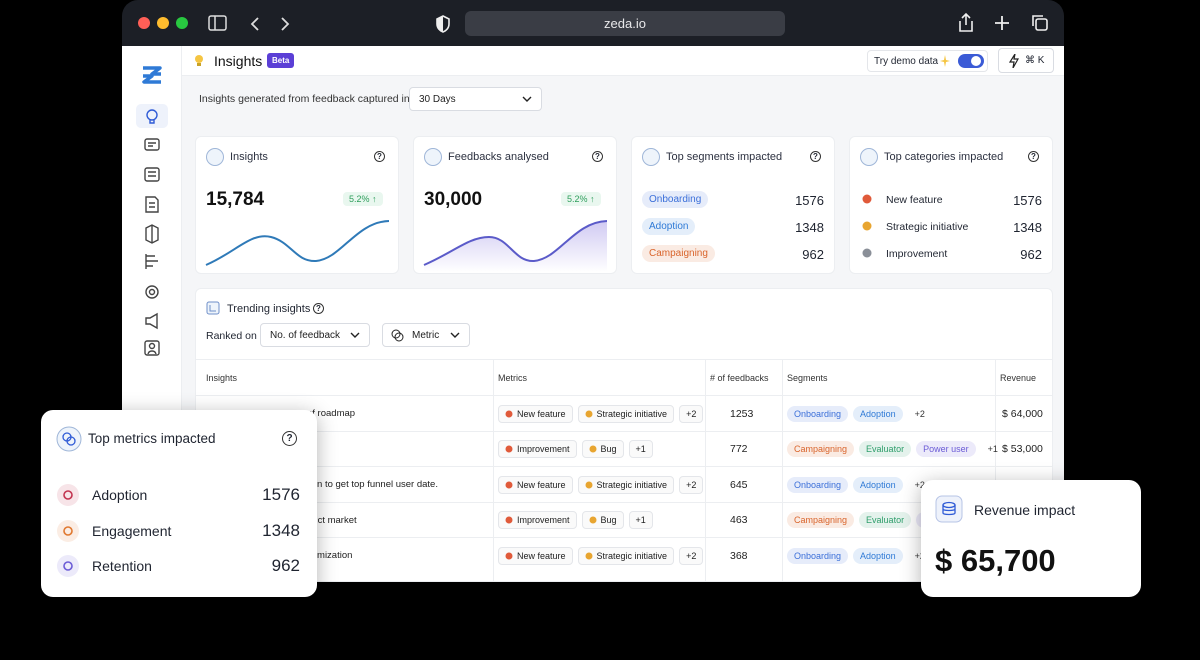 The image size is (1200, 660). What do you see at coordinates (443, 24) in the screenshot?
I see `shield-icon` at bounding box center [443, 24].